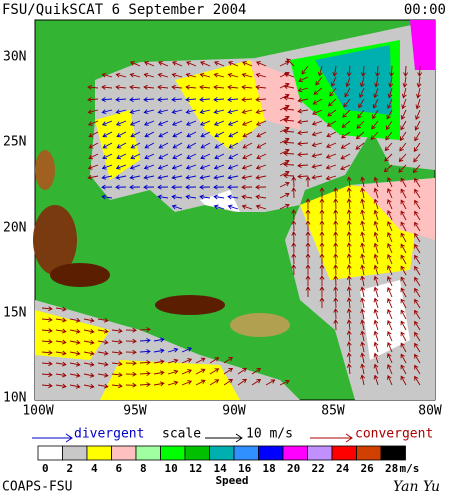 This screenshot has width=450, height=500. What do you see at coordinates (394, 434) in the screenshot?
I see `legend-convergent: convergent` at bounding box center [394, 434].